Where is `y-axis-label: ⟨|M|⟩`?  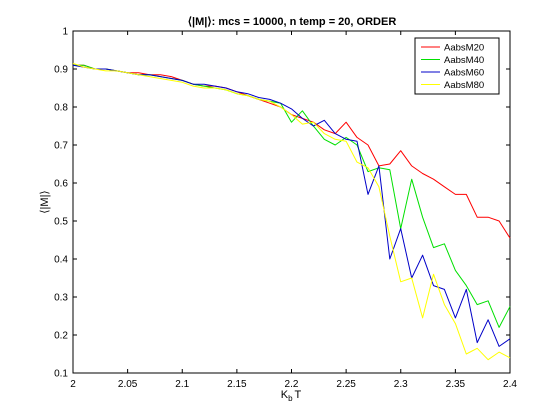
y-axis-label: ⟨|M|⟩ is located at coordinates (45, 201).